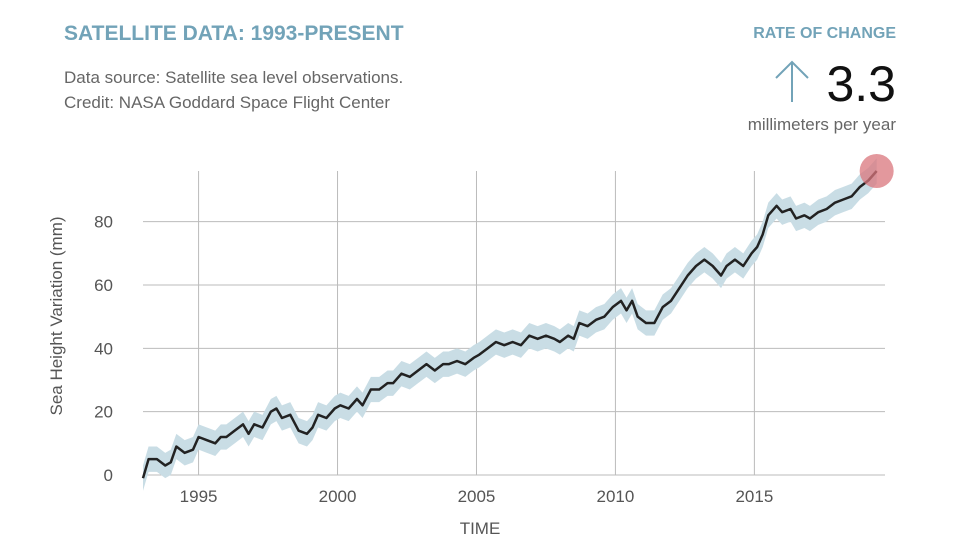 This screenshot has width=959, height=541. What do you see at coordinates (199, 496) in the screenshot?
I see `x-tick-label: 1995` at bounding box center [199, 496].